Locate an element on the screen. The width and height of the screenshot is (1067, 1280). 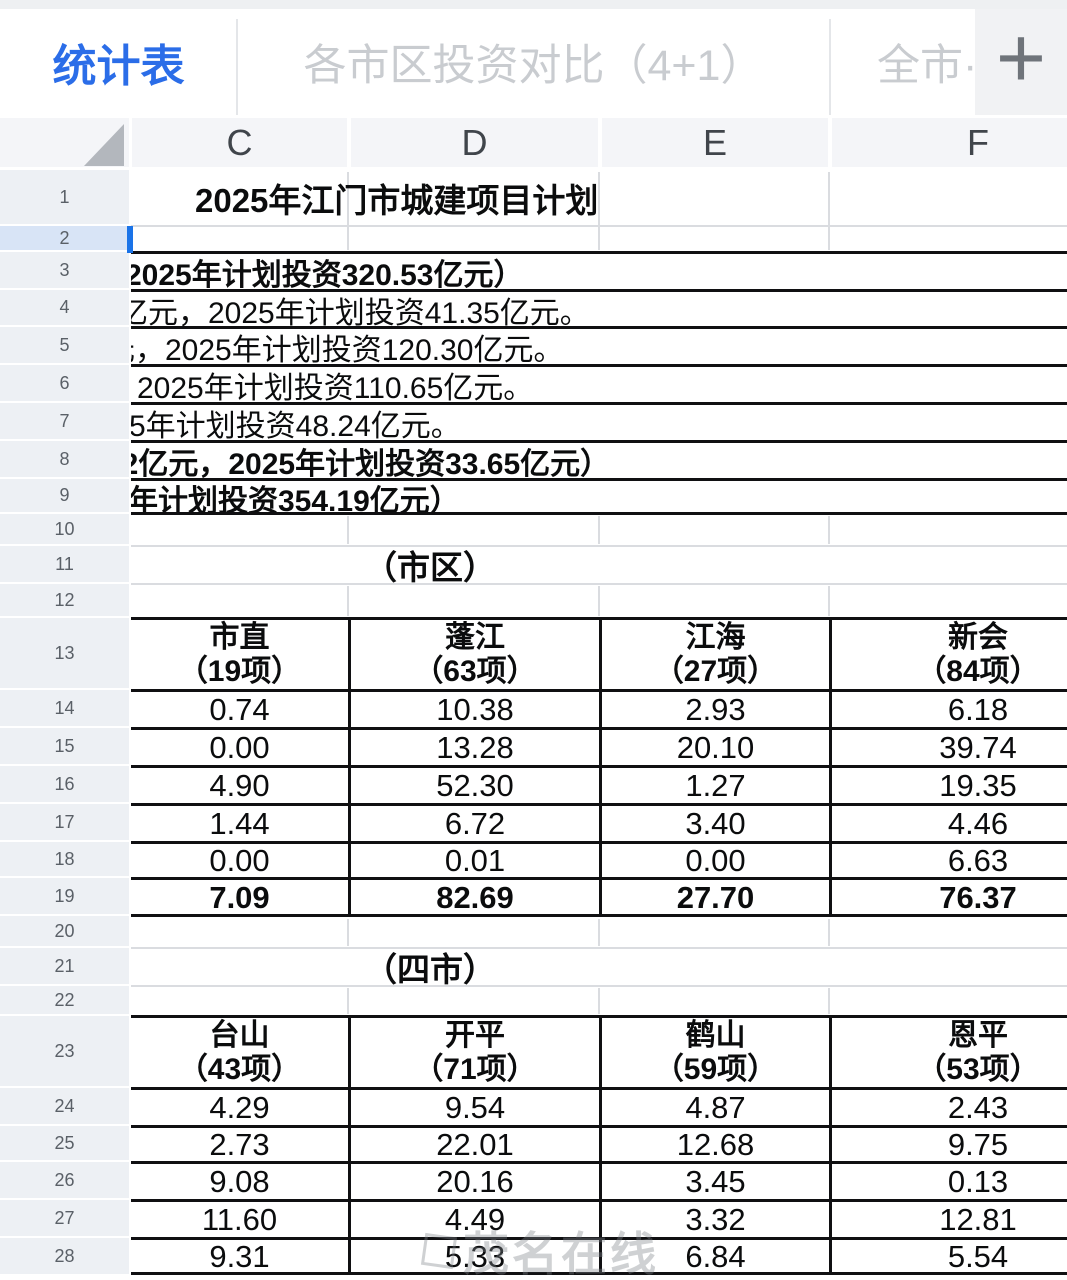
row-header: 23 is located at coordinates (64, 1052).